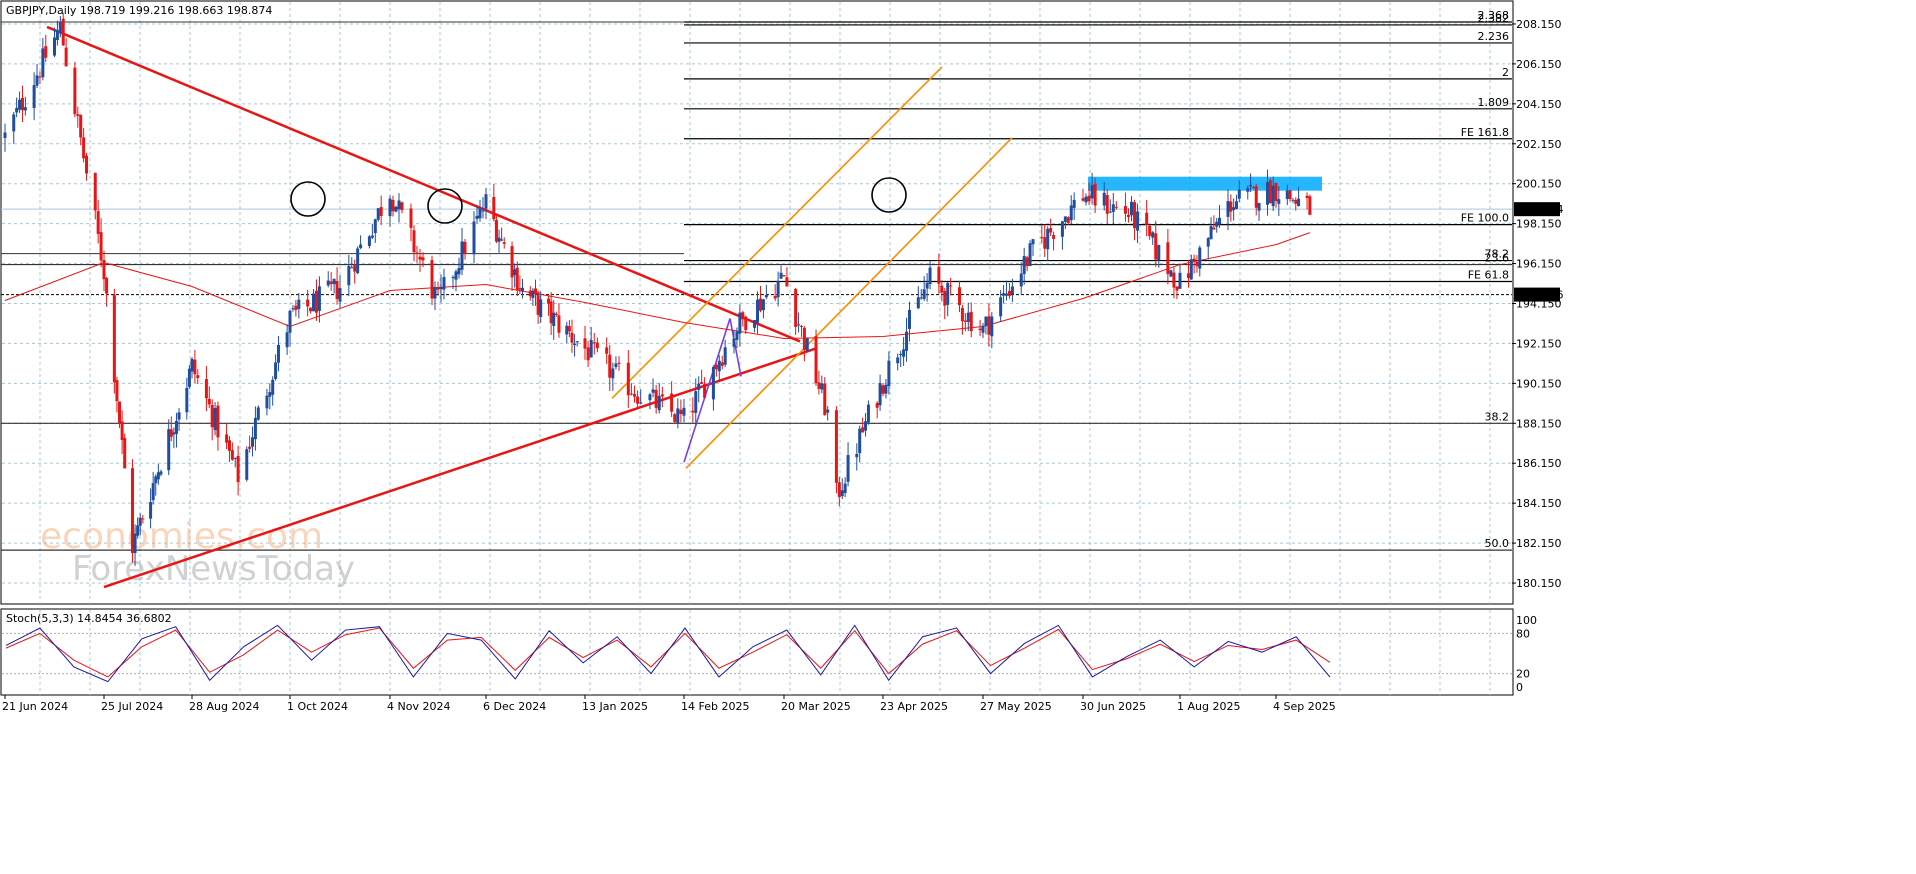 The width and height of the screenshot is (1916, 874). Describe the element at coordinates (1494, 18) in the screenshot. I see `fib-label: 2.382` at that location.